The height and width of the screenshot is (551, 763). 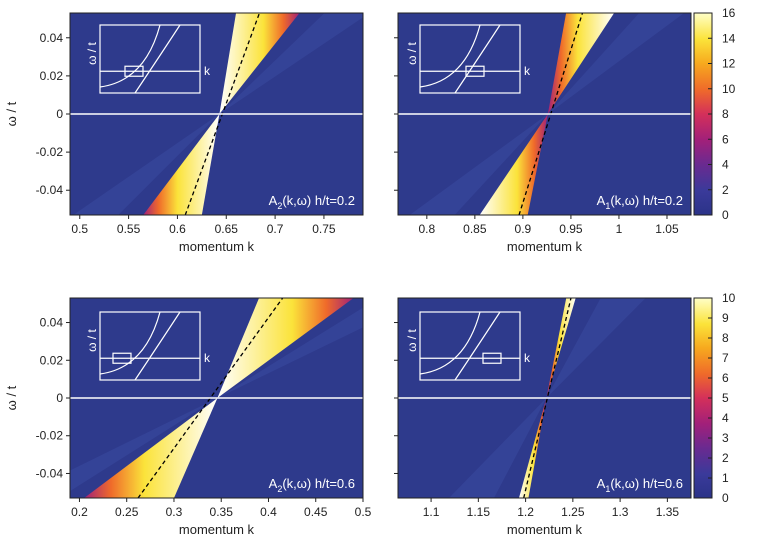 I want to click on panel-label-rest: (k,ω) h/t=0.6, so click(x=318, y=483).